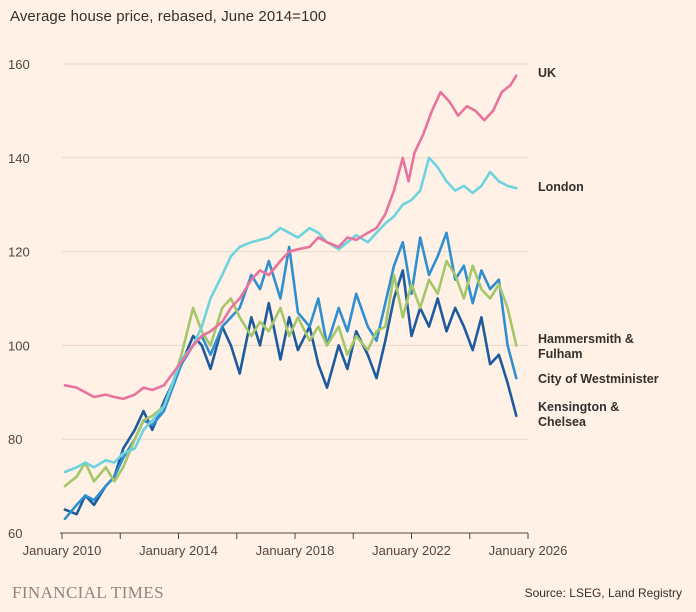 This screenshot has width=696, height=612. What do you see at coordinates (19, 299) in the screenshot?
I see `y-axis-tick-labels: 60 80 100 120 140 160` at bounding box center [19, 299].